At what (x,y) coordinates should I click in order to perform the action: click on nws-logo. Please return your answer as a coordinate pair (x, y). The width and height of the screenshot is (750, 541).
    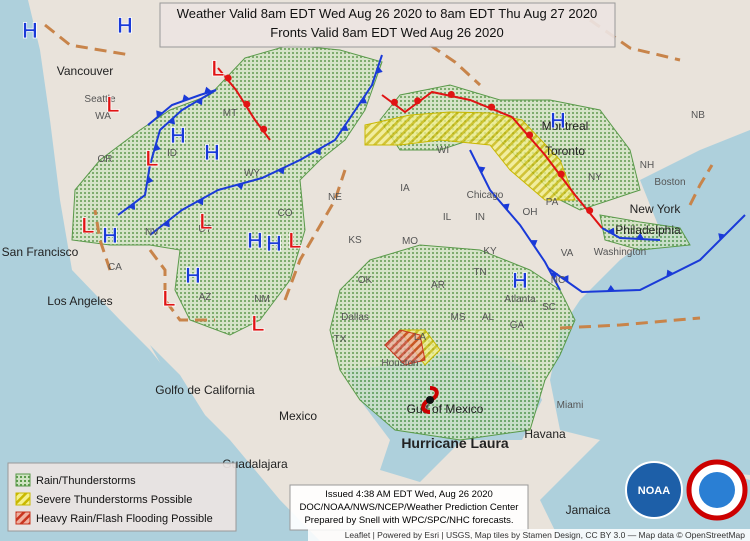
    Looking at the image, I should click on (717, 490).